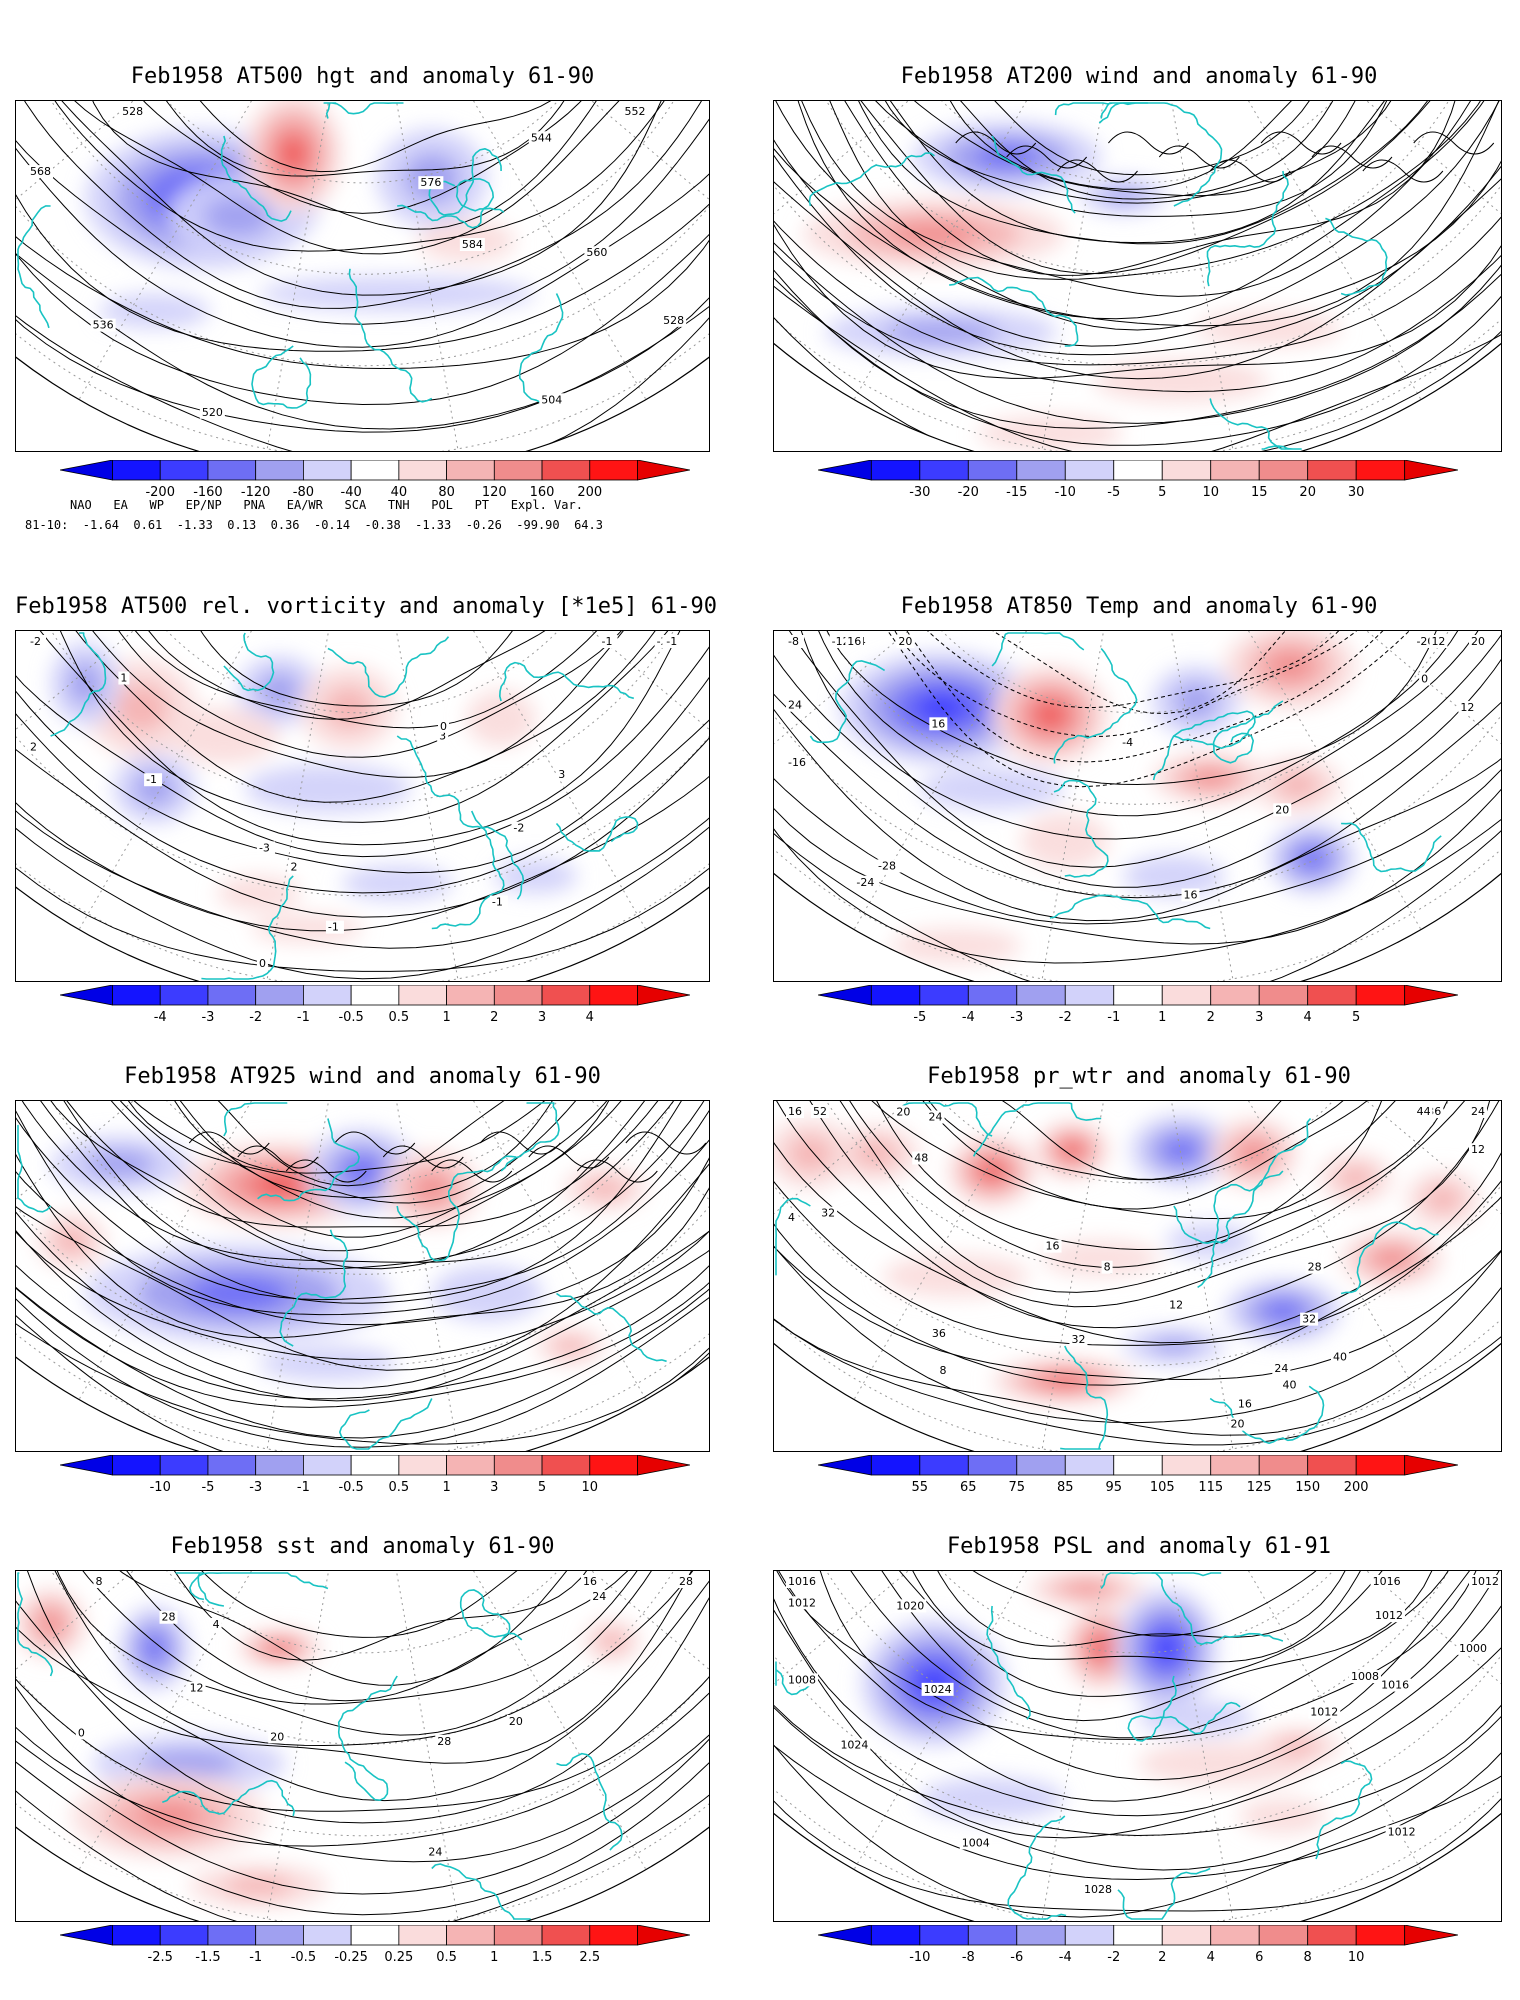 The height and width of the screenshot is (2000, 1520). What do you see at coordinates (590, 1017) in the screenshot?
I see `colorbar-tick-label: 4` at bounding box center [590, 1017].